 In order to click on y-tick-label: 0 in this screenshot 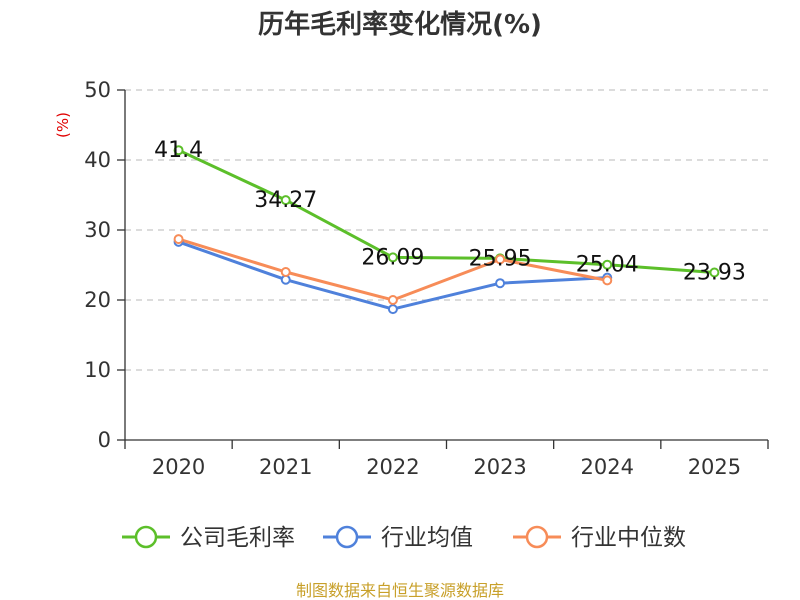, I will do `click(104, 440)`.